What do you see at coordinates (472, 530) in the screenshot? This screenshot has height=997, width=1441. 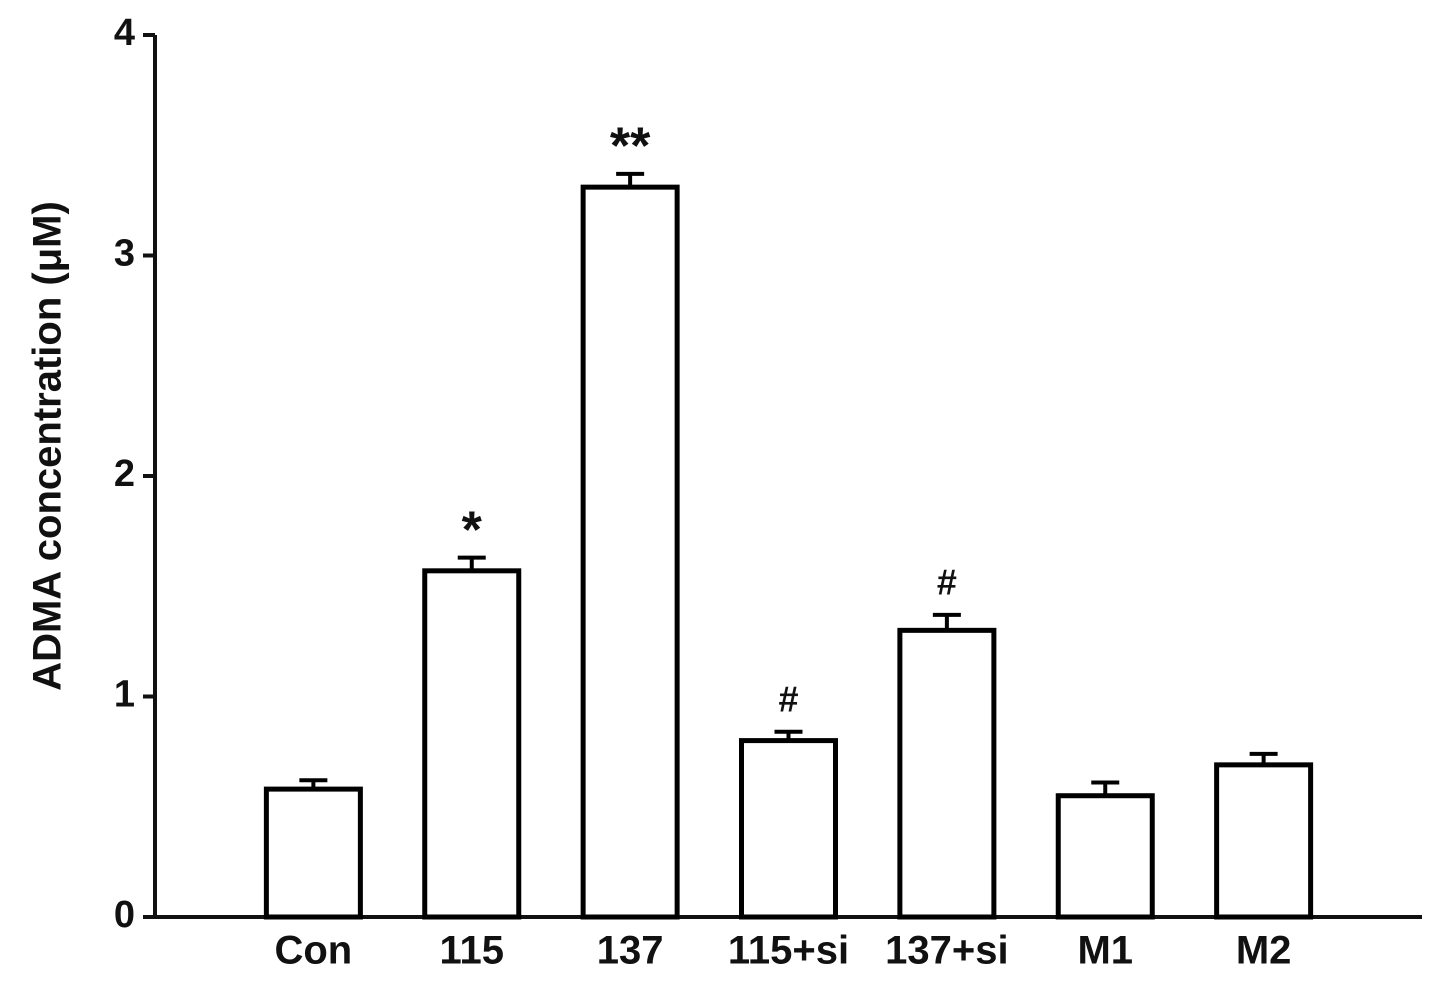 I see `significance-label: *` at bounding box center [472, 530].